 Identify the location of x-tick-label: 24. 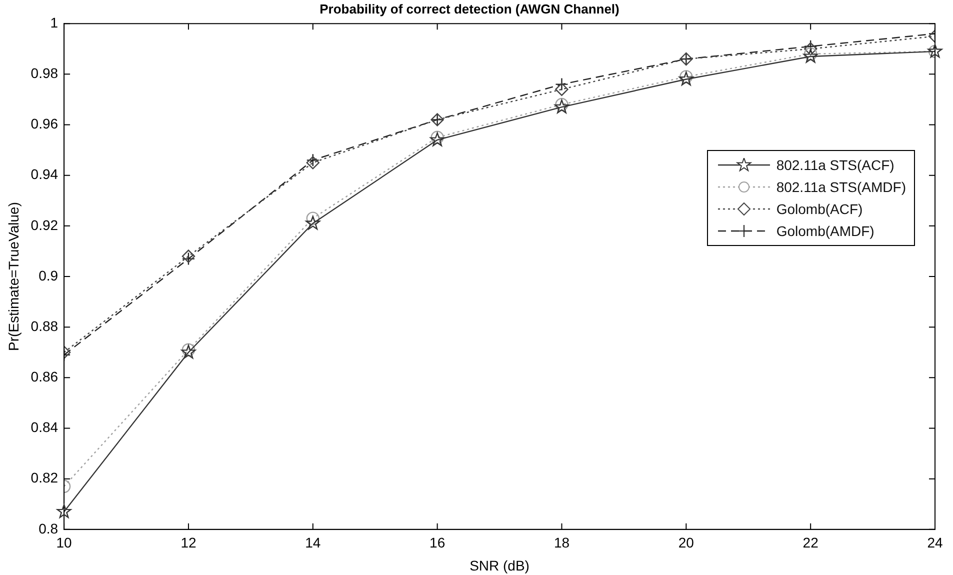
(935, 542).